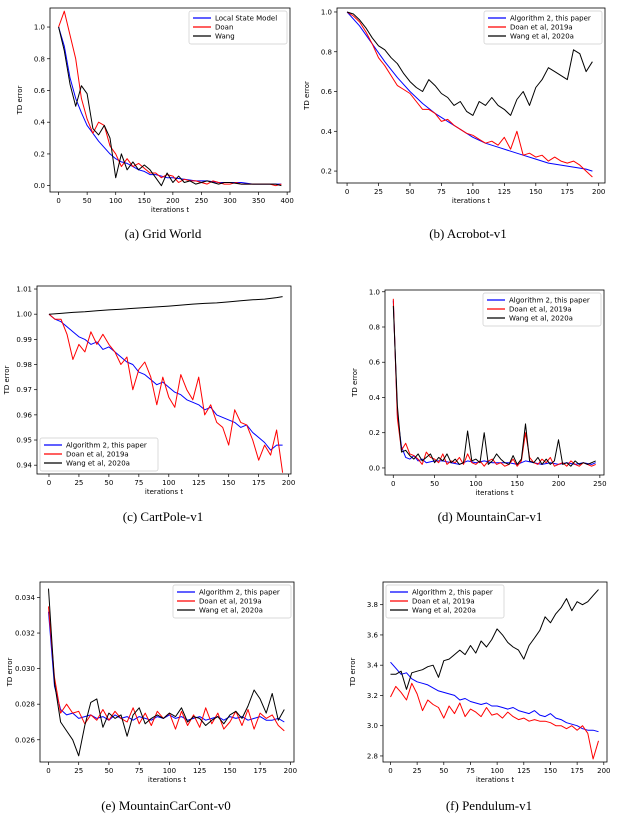 The height and width of the screenshot is (817, 640). What do you see at coordinates (372, 756) in the screenshot?
I see `y-tick-label: 2.8` at bounding box center [372, 756].